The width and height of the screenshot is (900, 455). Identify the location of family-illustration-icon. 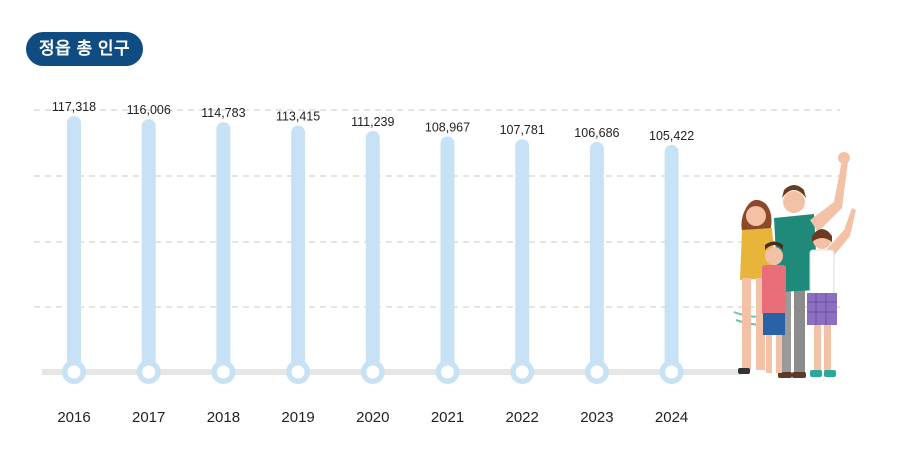
(794, 265).